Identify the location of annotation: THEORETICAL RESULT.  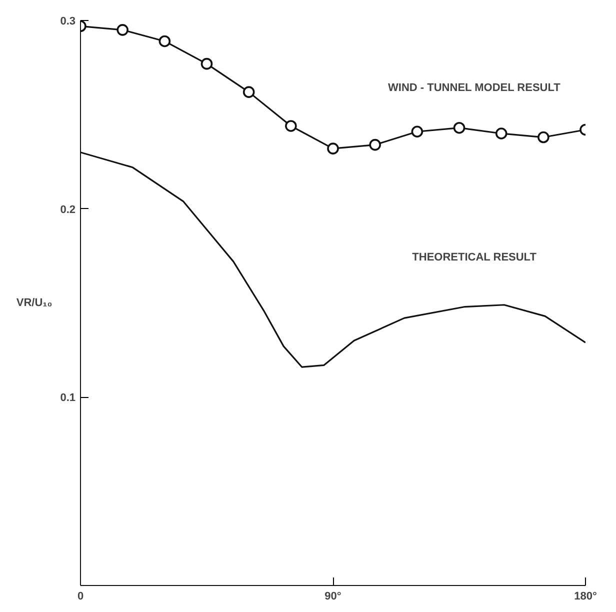
(474, 257).